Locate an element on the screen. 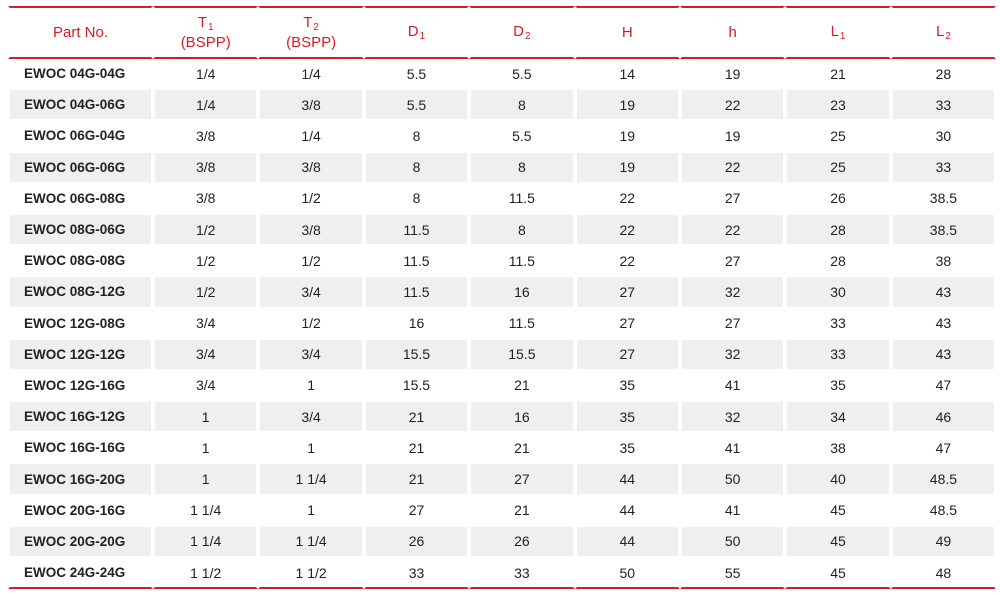 This screenshot has height=598, width=1000. header-label: D is located at coordinates (518, 31).